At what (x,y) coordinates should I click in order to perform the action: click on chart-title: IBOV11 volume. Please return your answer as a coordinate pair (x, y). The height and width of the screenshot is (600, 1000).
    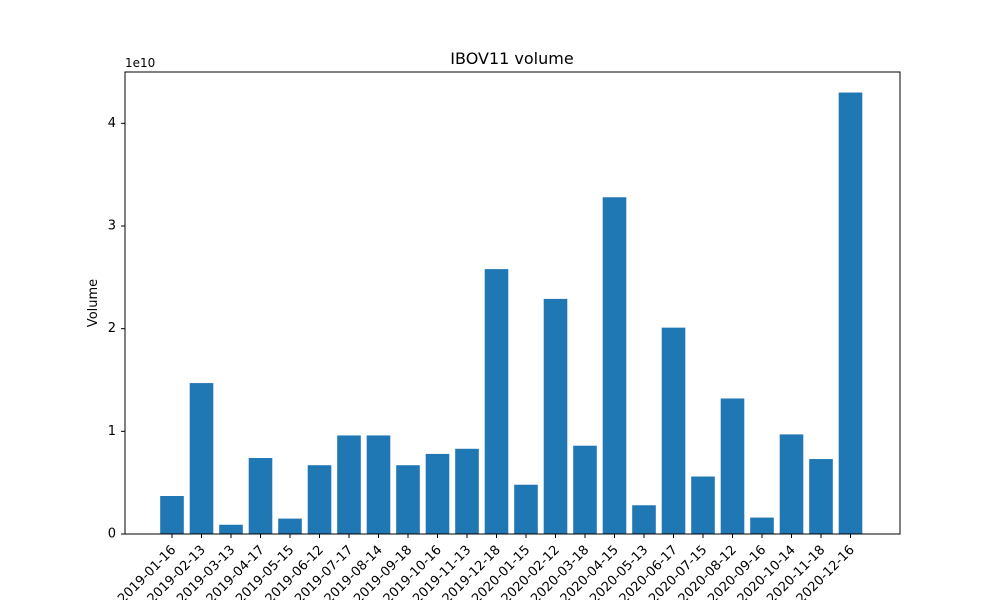
    Looking at the image, I should click on (511, 58).